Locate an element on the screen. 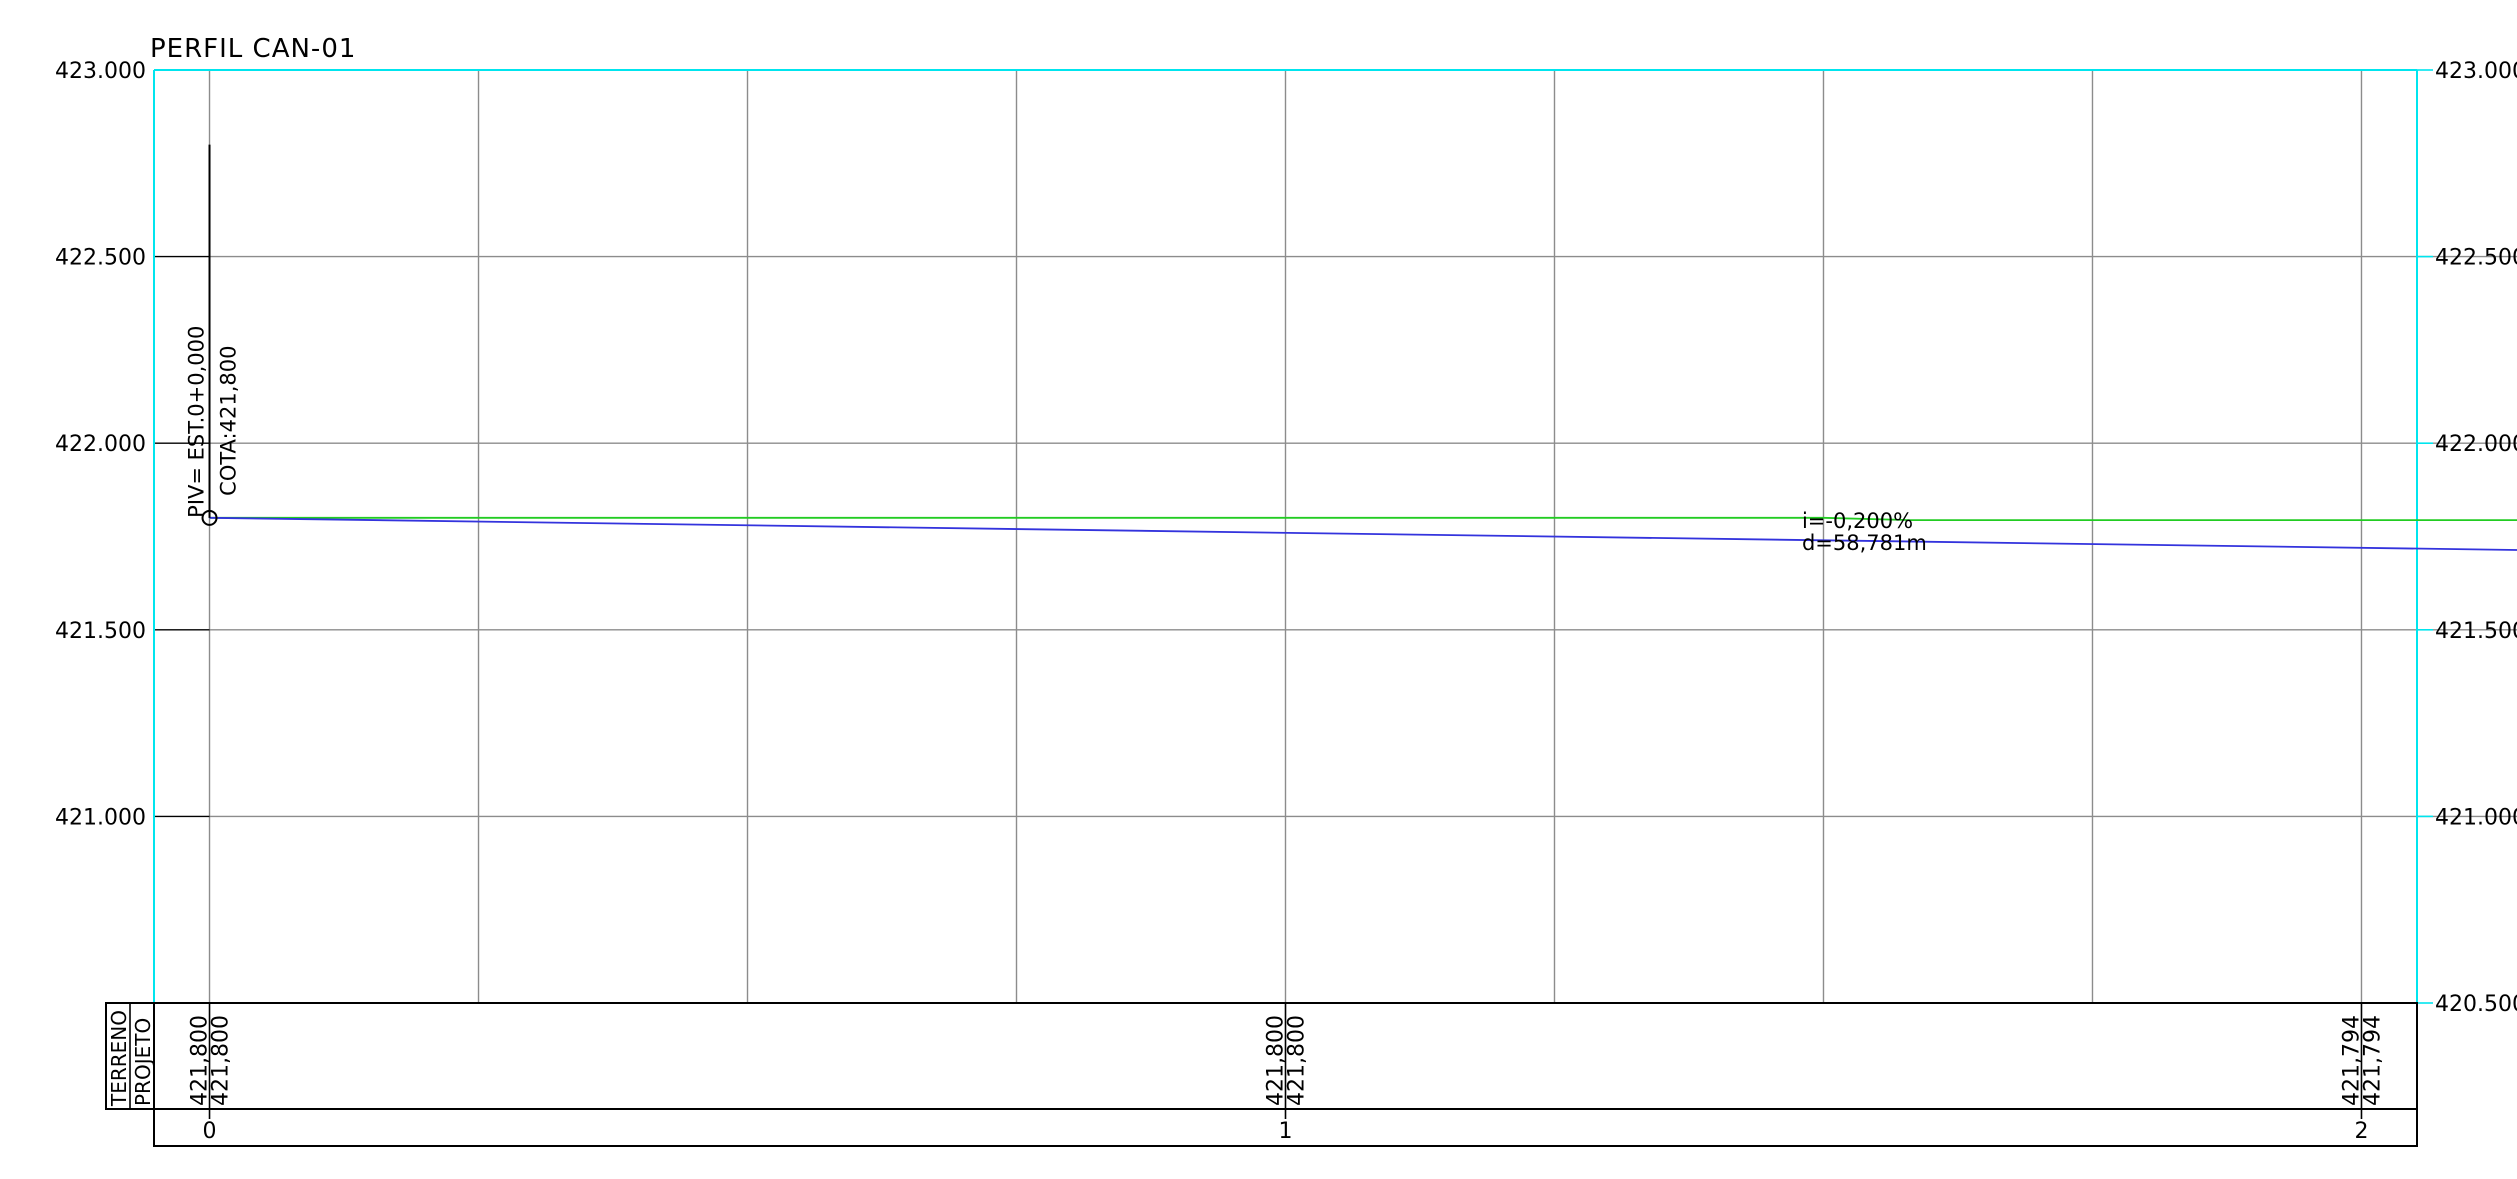 This screenshot has height=1179, width=2517. terrain-line is located at coordinates (1363, 518).